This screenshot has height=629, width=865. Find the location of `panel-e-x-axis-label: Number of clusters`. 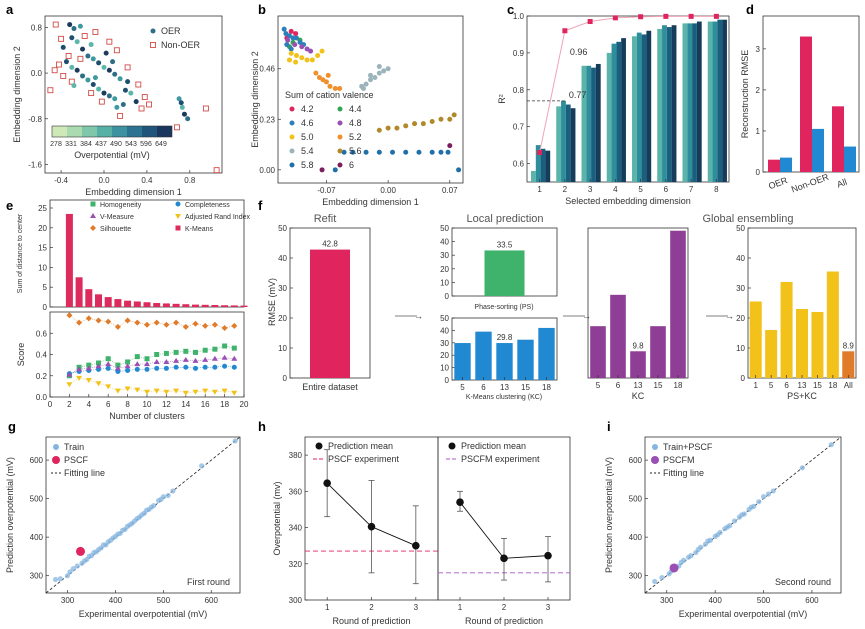

panel-e-x-axis-label: Number of clusters is located at coordinates (147, 416).